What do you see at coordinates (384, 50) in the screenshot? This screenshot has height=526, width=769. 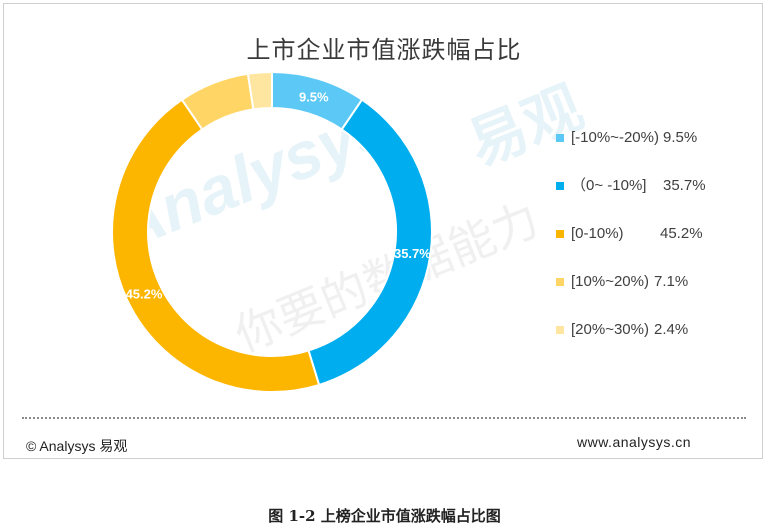 I see `chart-title: 上市企业市值涨跌幅占比` at bounding box center [384, 50].